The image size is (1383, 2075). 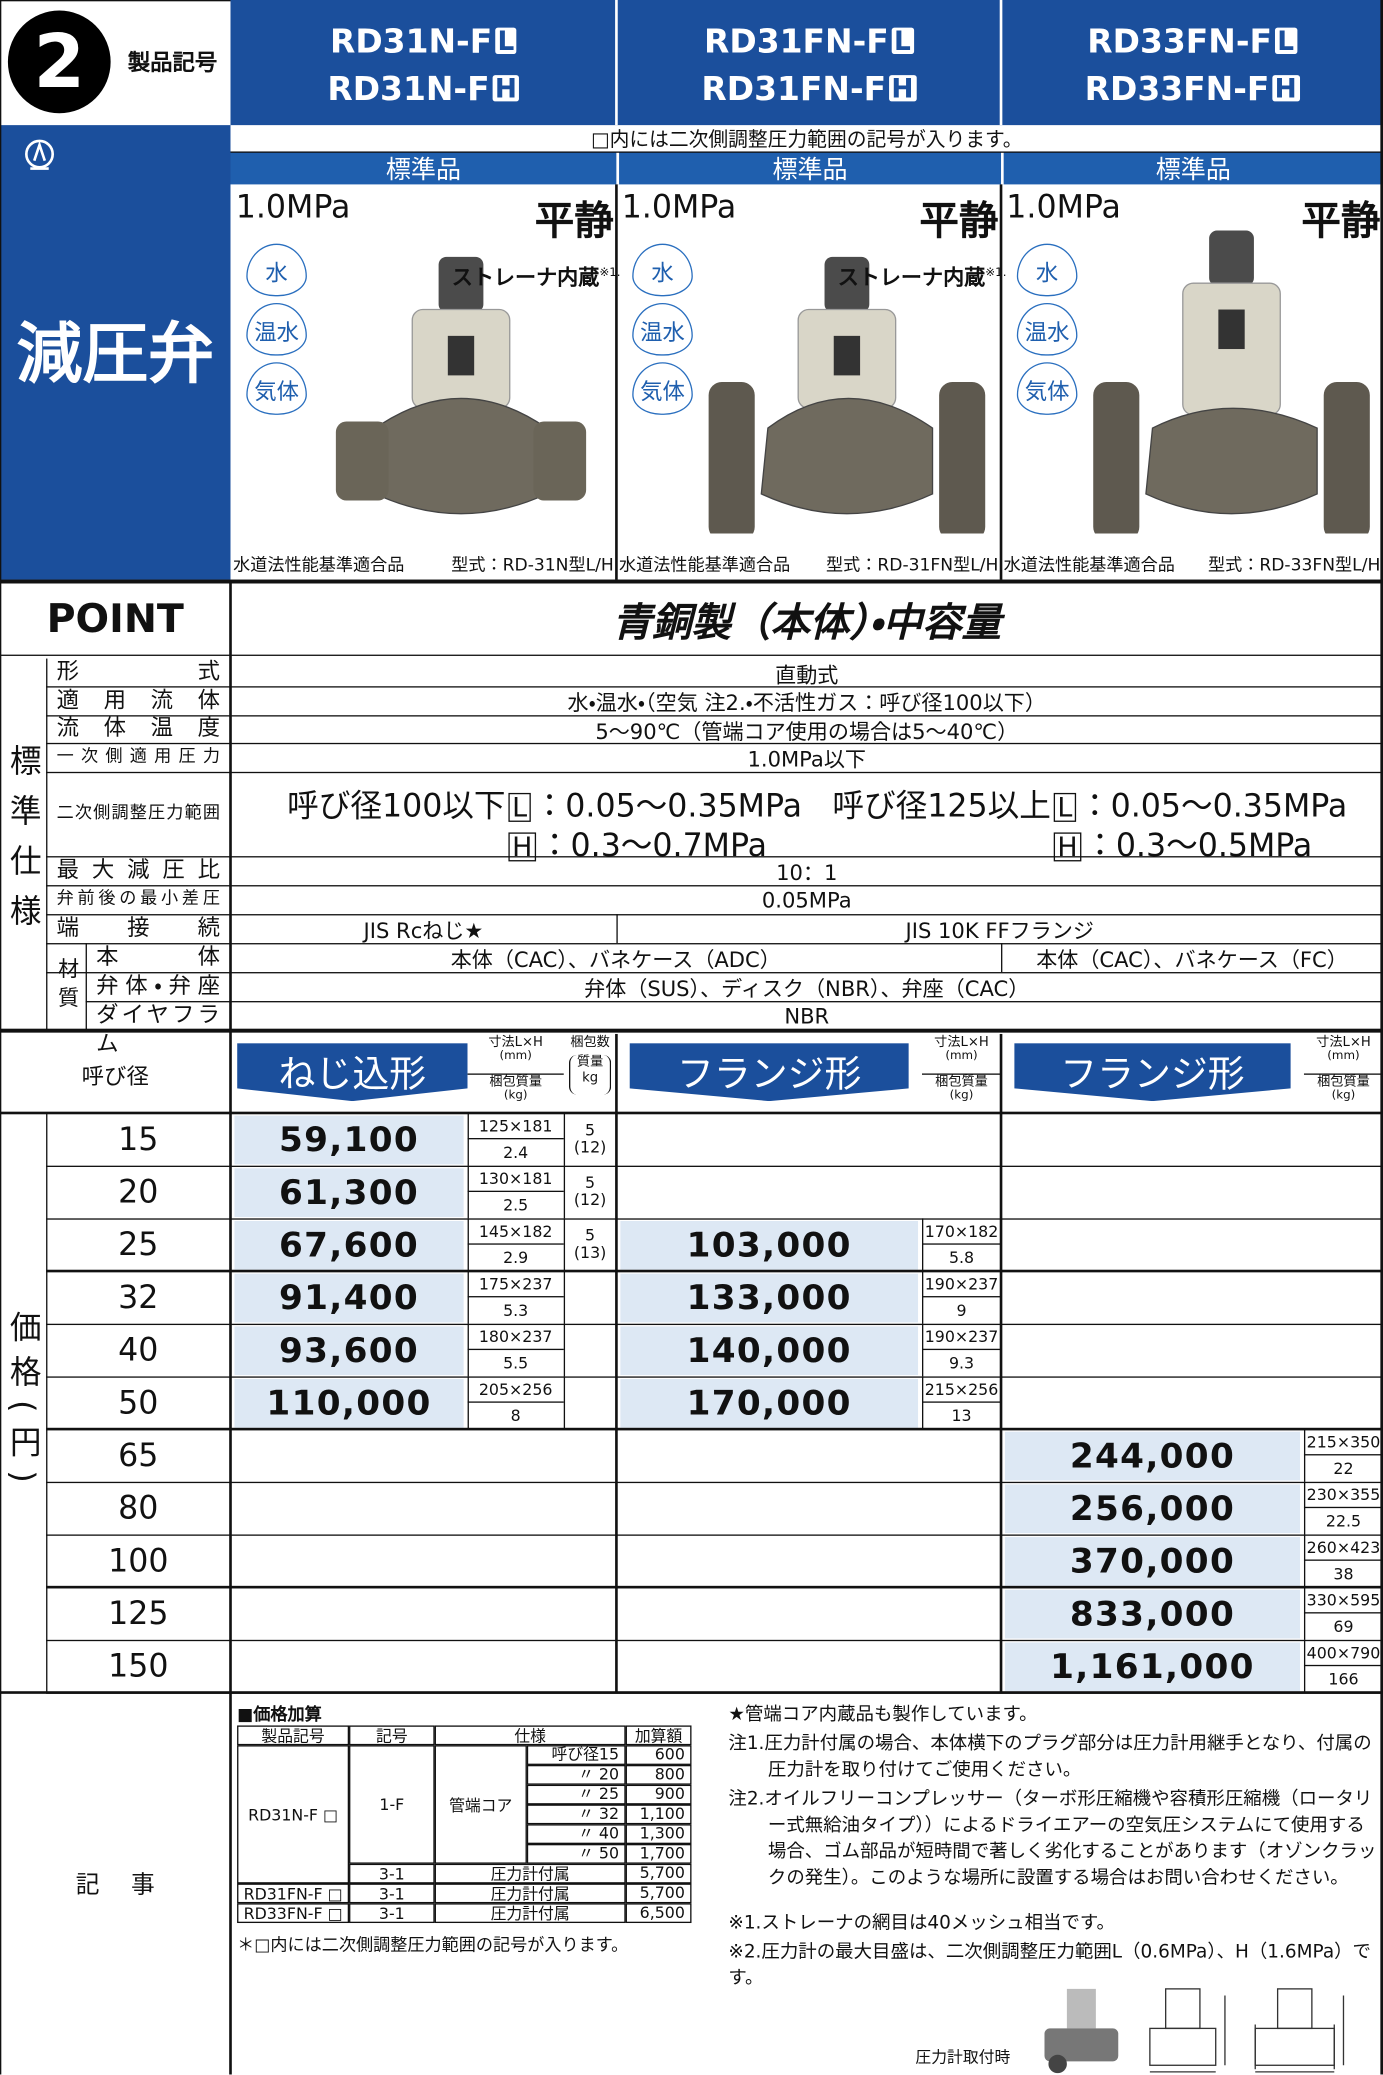 What do you see at coordinates (1047, 388) in the screenshot?
I see `media-drop: 気体` at bounding box center [1047, 388].